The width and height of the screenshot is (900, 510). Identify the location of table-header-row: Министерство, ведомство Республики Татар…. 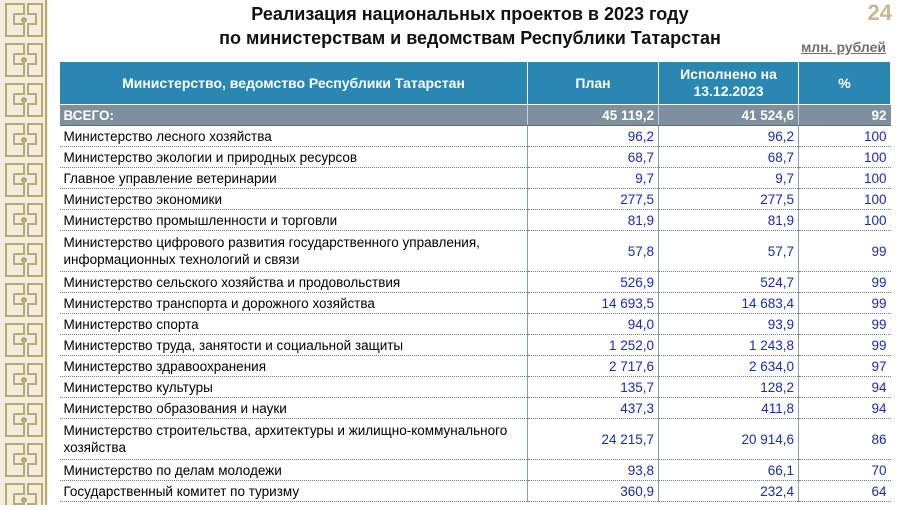
(475, 83).